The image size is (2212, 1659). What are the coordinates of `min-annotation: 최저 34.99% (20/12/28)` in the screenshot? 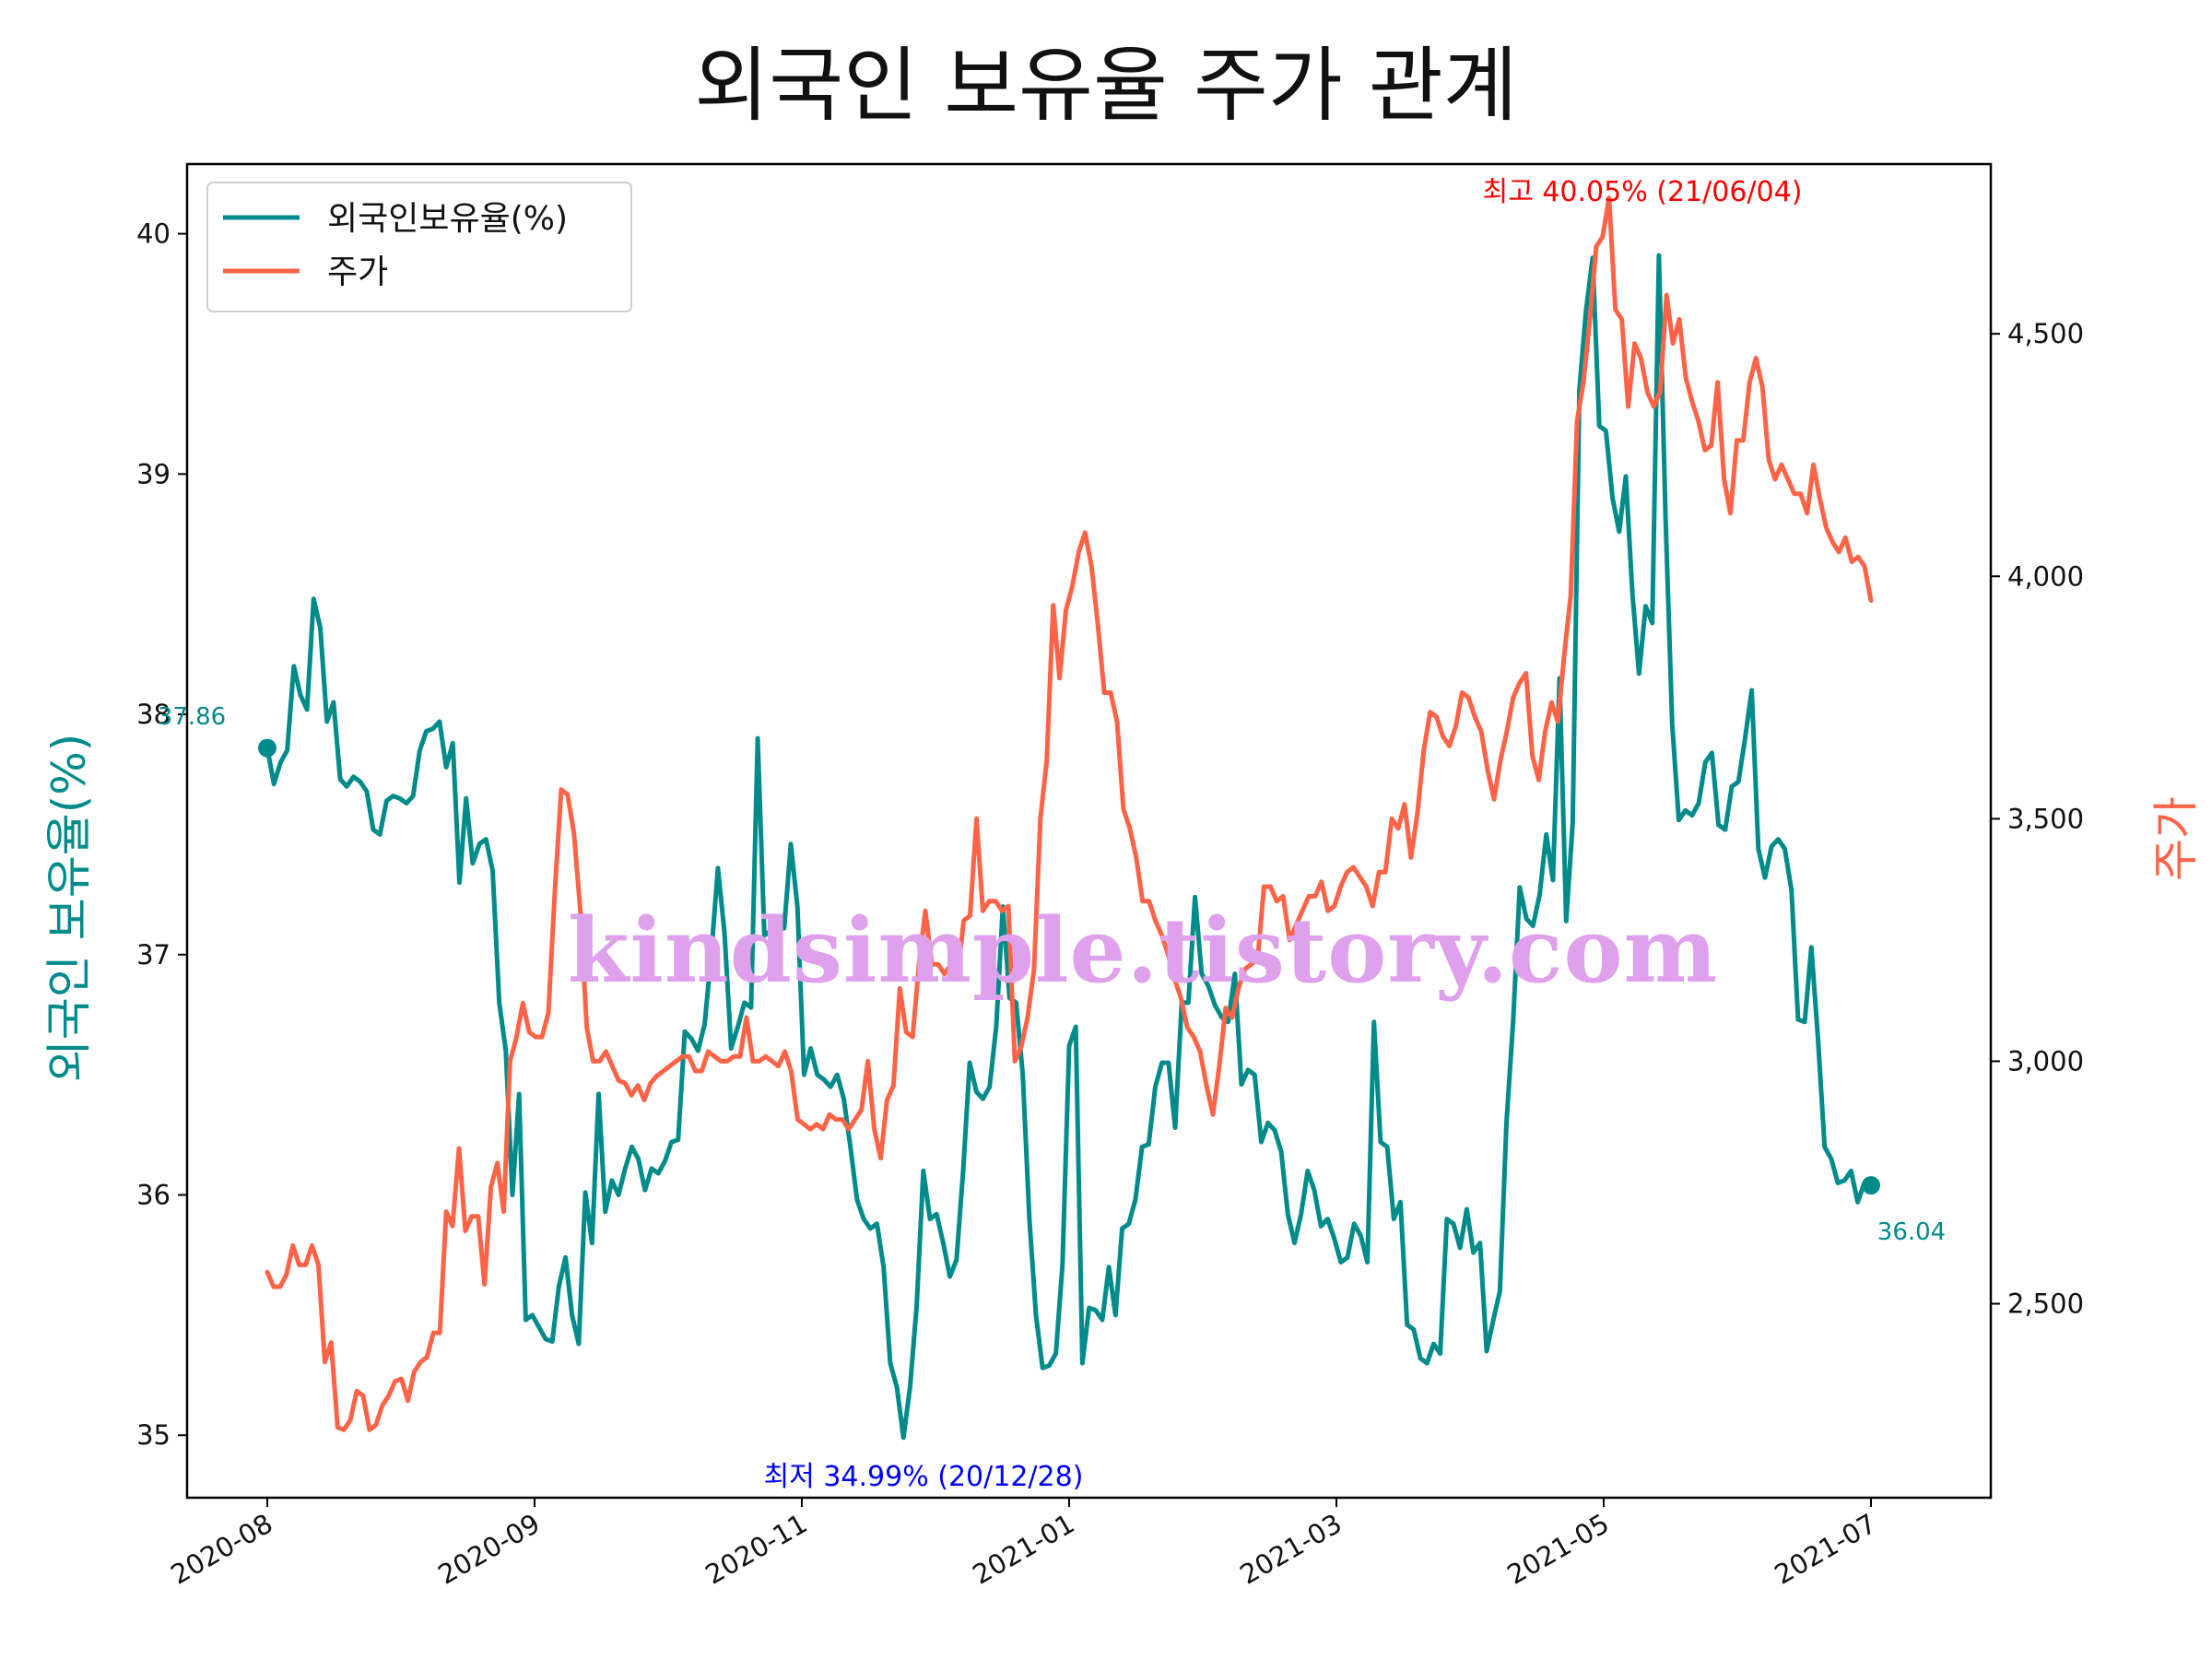 It's located at (924, 1477).